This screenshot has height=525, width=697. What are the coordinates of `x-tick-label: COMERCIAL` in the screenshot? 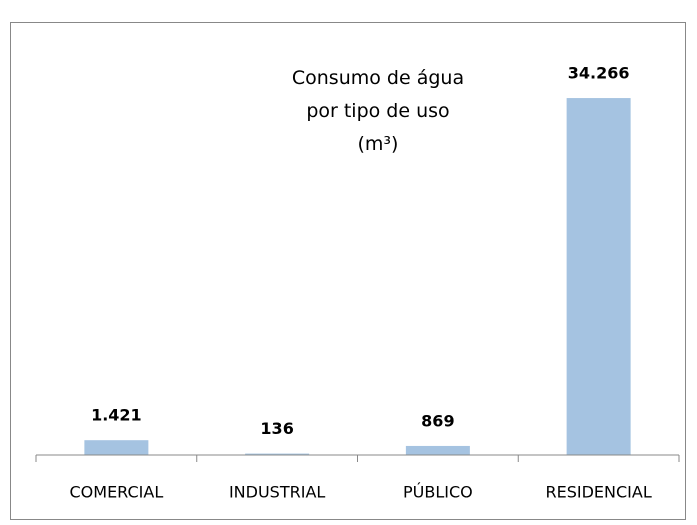 It's located at (117, 492).